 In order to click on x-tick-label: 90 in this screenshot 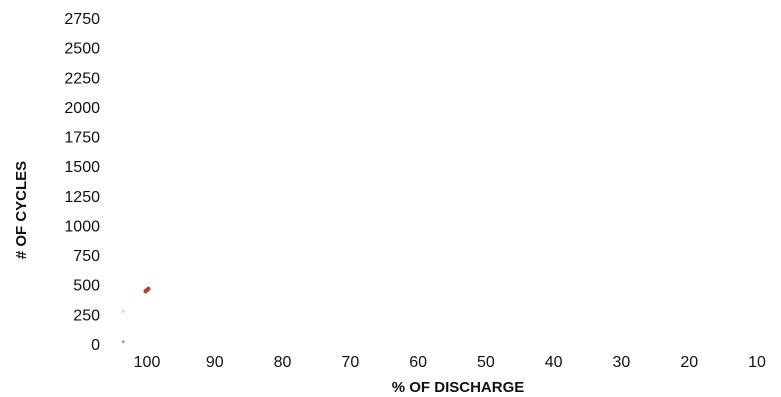, I will do `click(215, 362)`.